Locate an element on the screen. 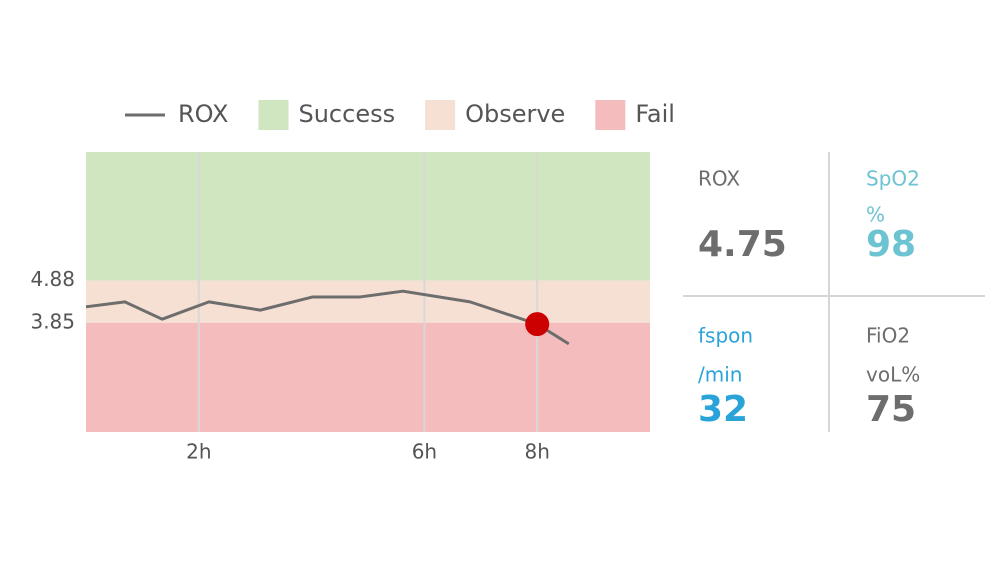 This screenshot has width=1000, height=561. metric-value: 98 is located at coordinates (891, 244).